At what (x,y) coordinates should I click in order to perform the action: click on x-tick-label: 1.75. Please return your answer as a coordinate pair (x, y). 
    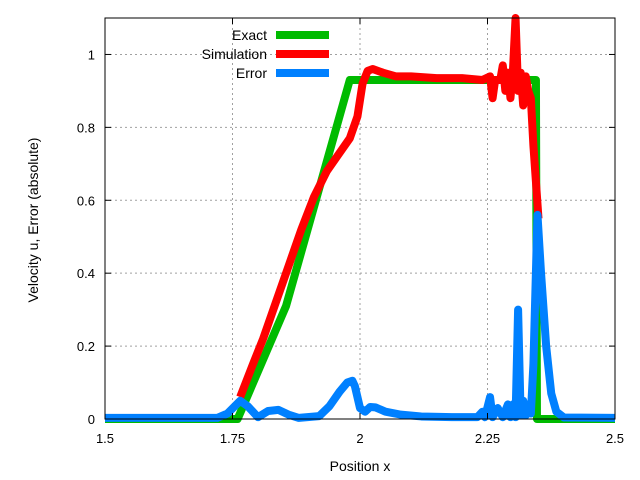
    Looking at the image, I should click on (232, 438).